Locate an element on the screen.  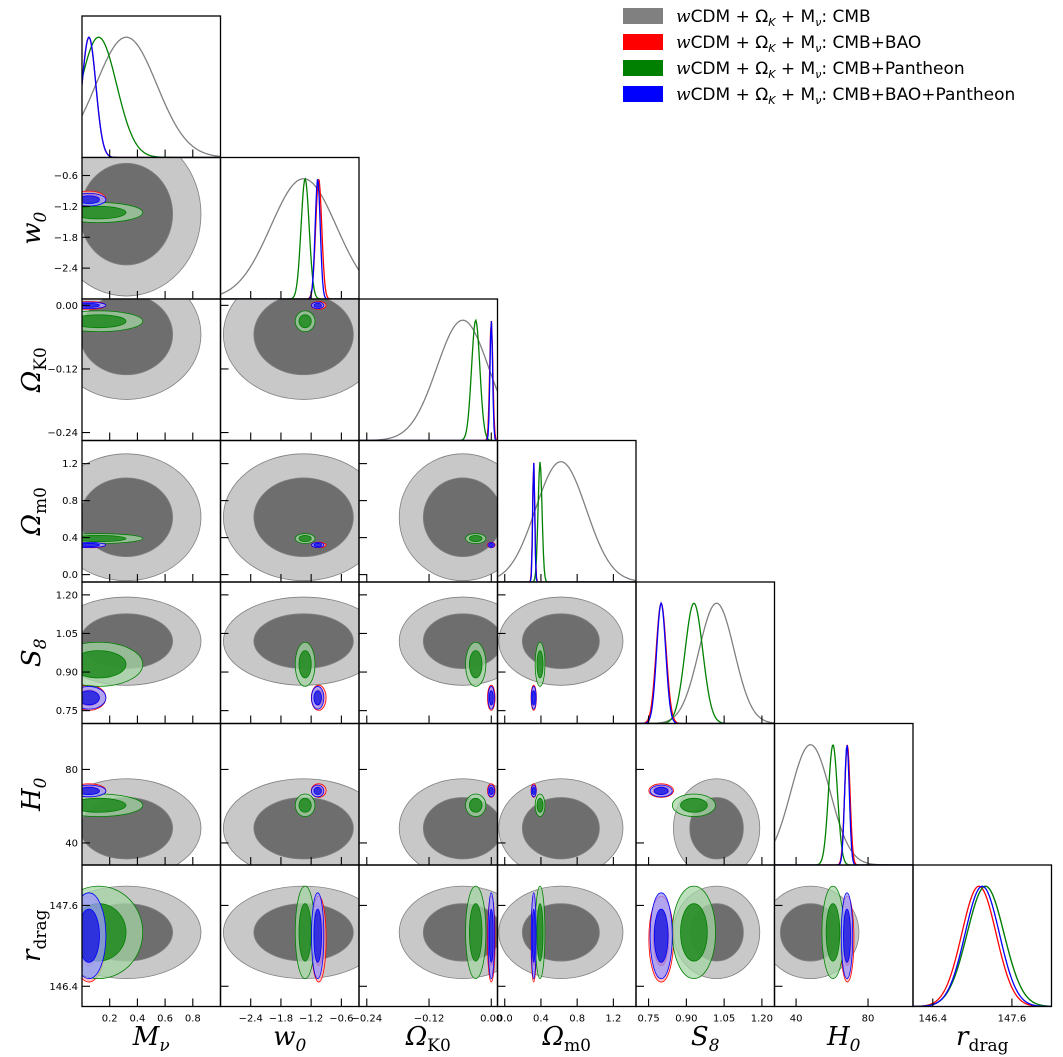
x-tick-label-om: 0.8 is located at coordinates (577, 1019).